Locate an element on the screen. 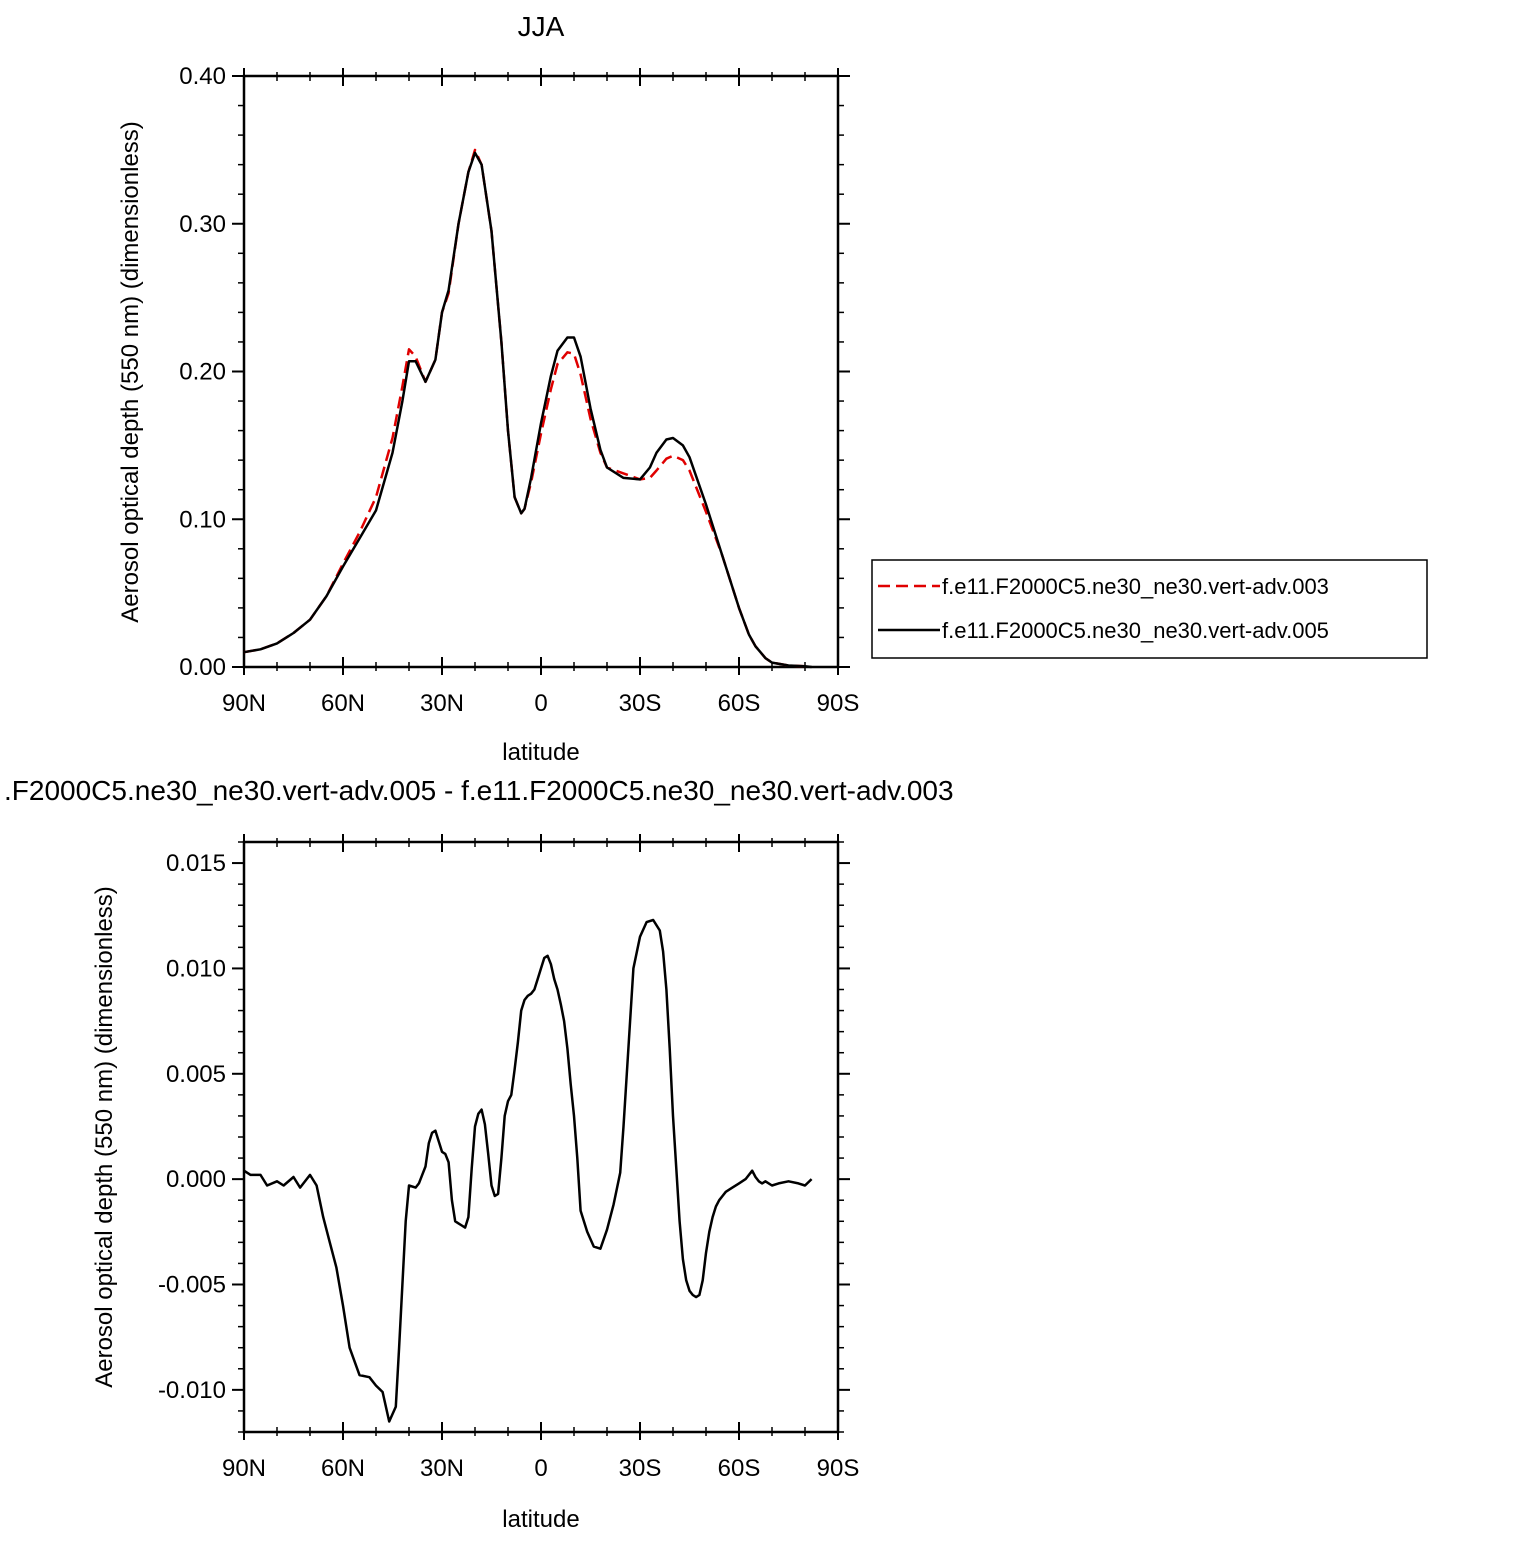 The image size is (1533, 1541). top-x-tick-label: 30N is located at coordinates (442, 703).